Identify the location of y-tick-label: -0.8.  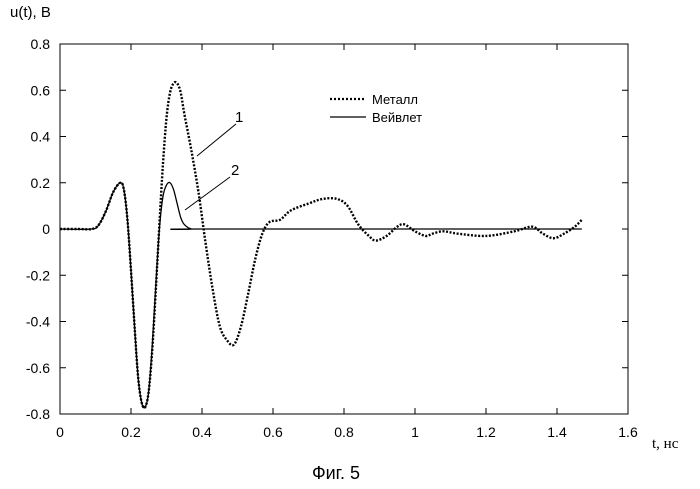
(38, 414).